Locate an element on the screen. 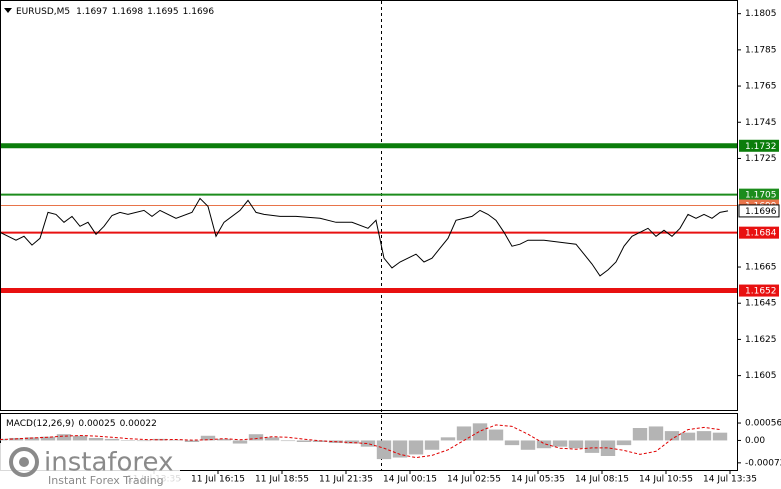  logo is located at coordinates (24, 462).